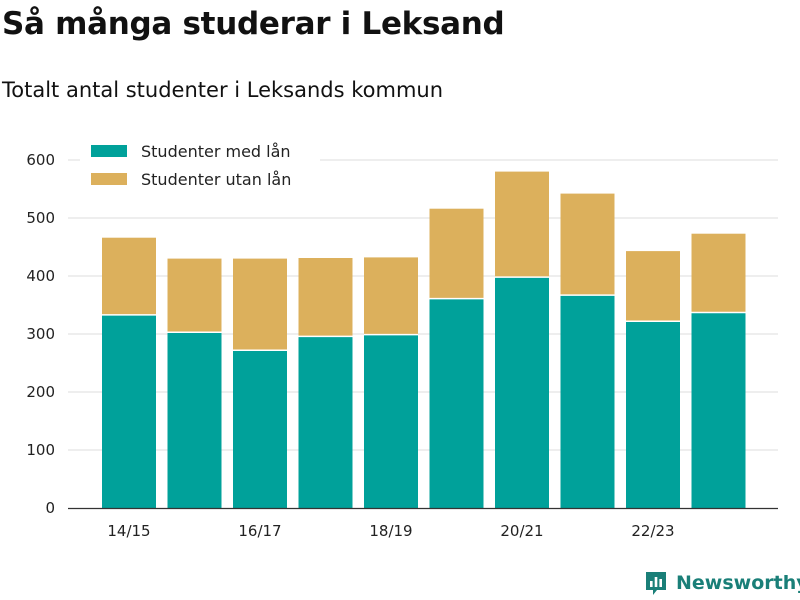 Image resolution: width=800 pixels, height=600 pixels. I want to click on brand-logo: Newsworthy, so click(722, 583).